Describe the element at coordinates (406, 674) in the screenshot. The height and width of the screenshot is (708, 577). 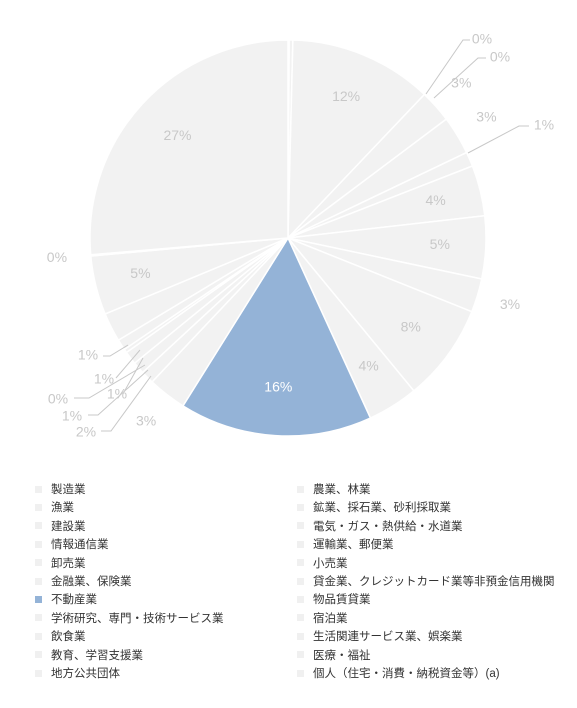
I see `legend-label: 個人（住宅・消費・納税資金等）(a)` at that location.